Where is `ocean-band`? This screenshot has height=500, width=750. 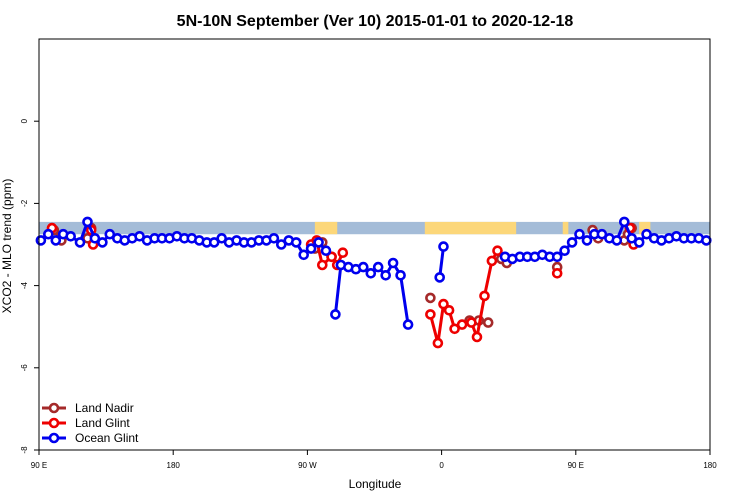 ocean-band is located at coordinates (374, 228).